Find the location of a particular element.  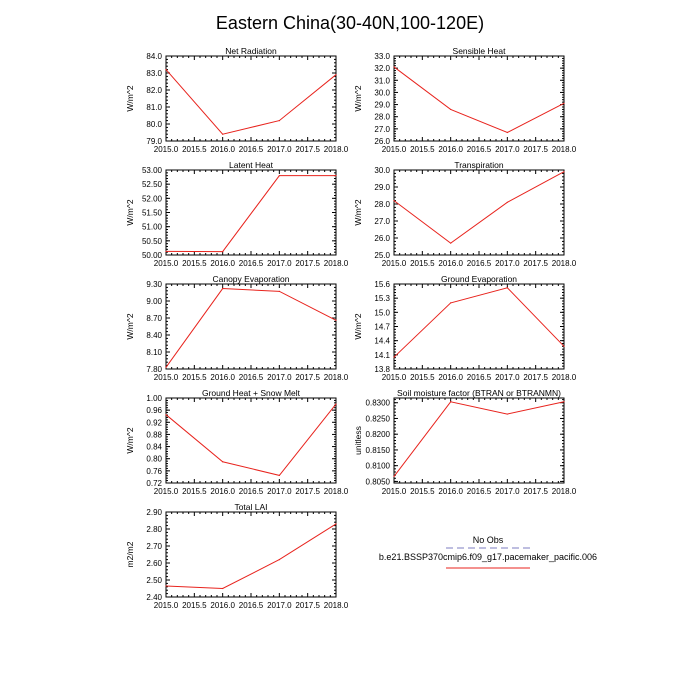

y-tick-label: 79.0 is located at coordinates (154, 141).